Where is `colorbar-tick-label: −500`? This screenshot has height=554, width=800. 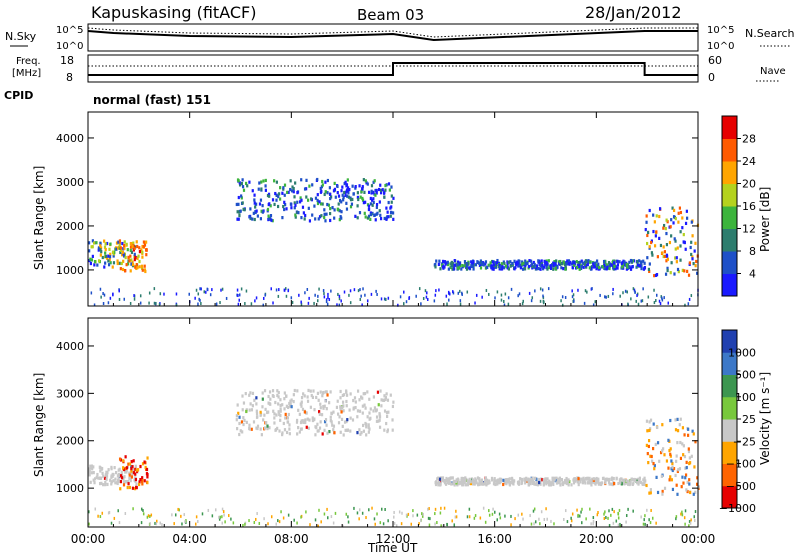
colorbar-tick-label: −500 is located at coordinates (741, 486).